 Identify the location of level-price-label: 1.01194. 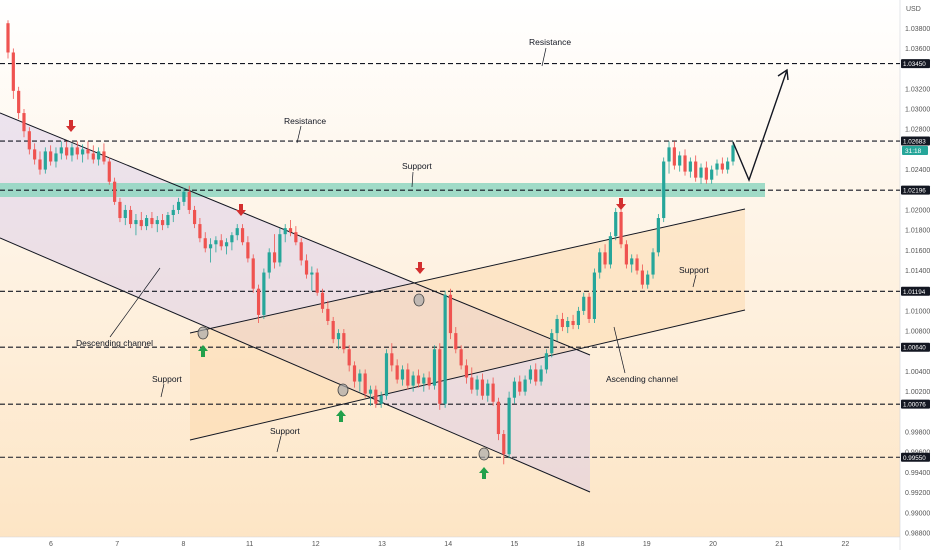
(914, 292).